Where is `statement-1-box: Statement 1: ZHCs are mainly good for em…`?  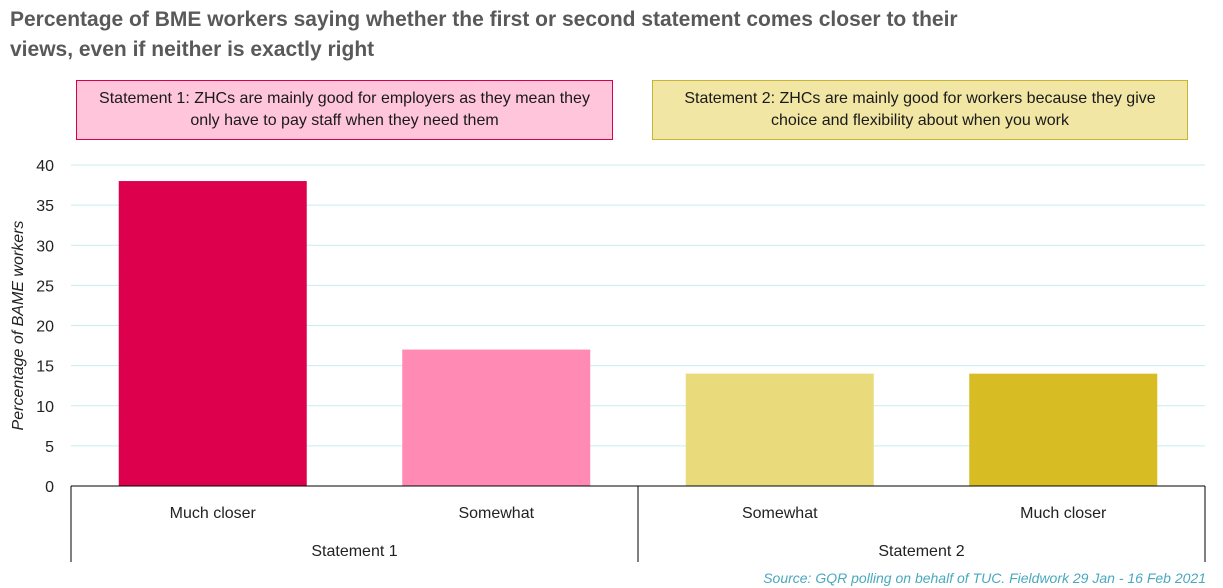
statement-1-box: Statement 1: ZHCs are mainly good for em… is located at coordinates (344, 110).